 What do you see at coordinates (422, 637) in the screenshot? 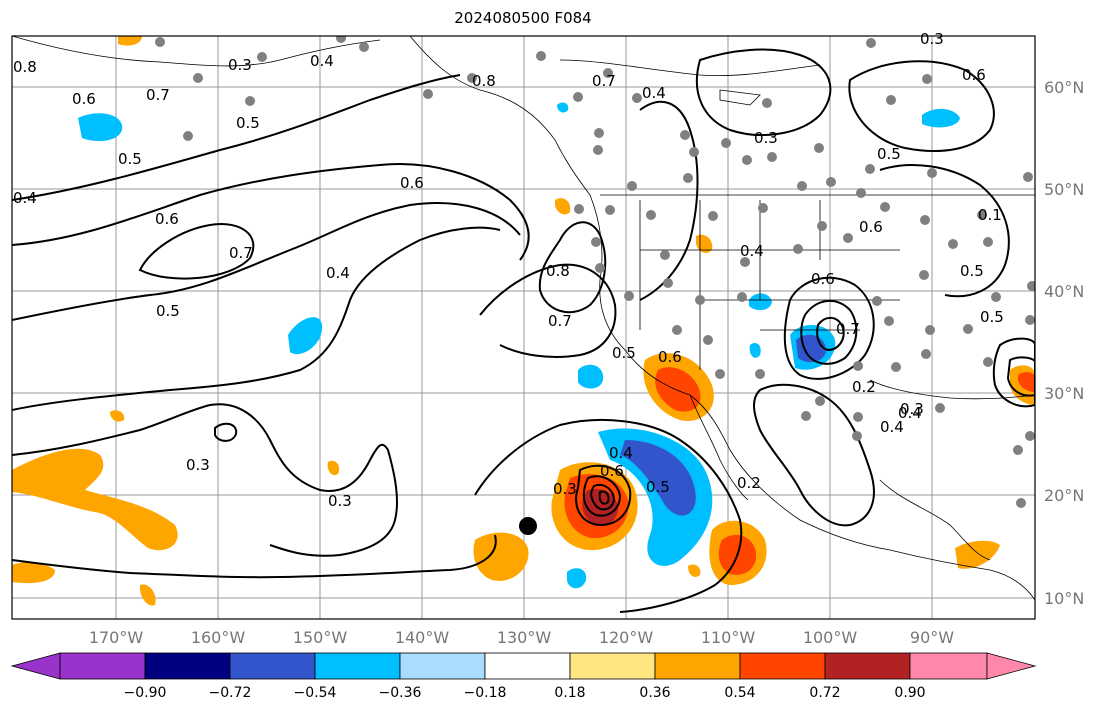
I see `lon-label: 140°W` at bounding box center [422, 637].